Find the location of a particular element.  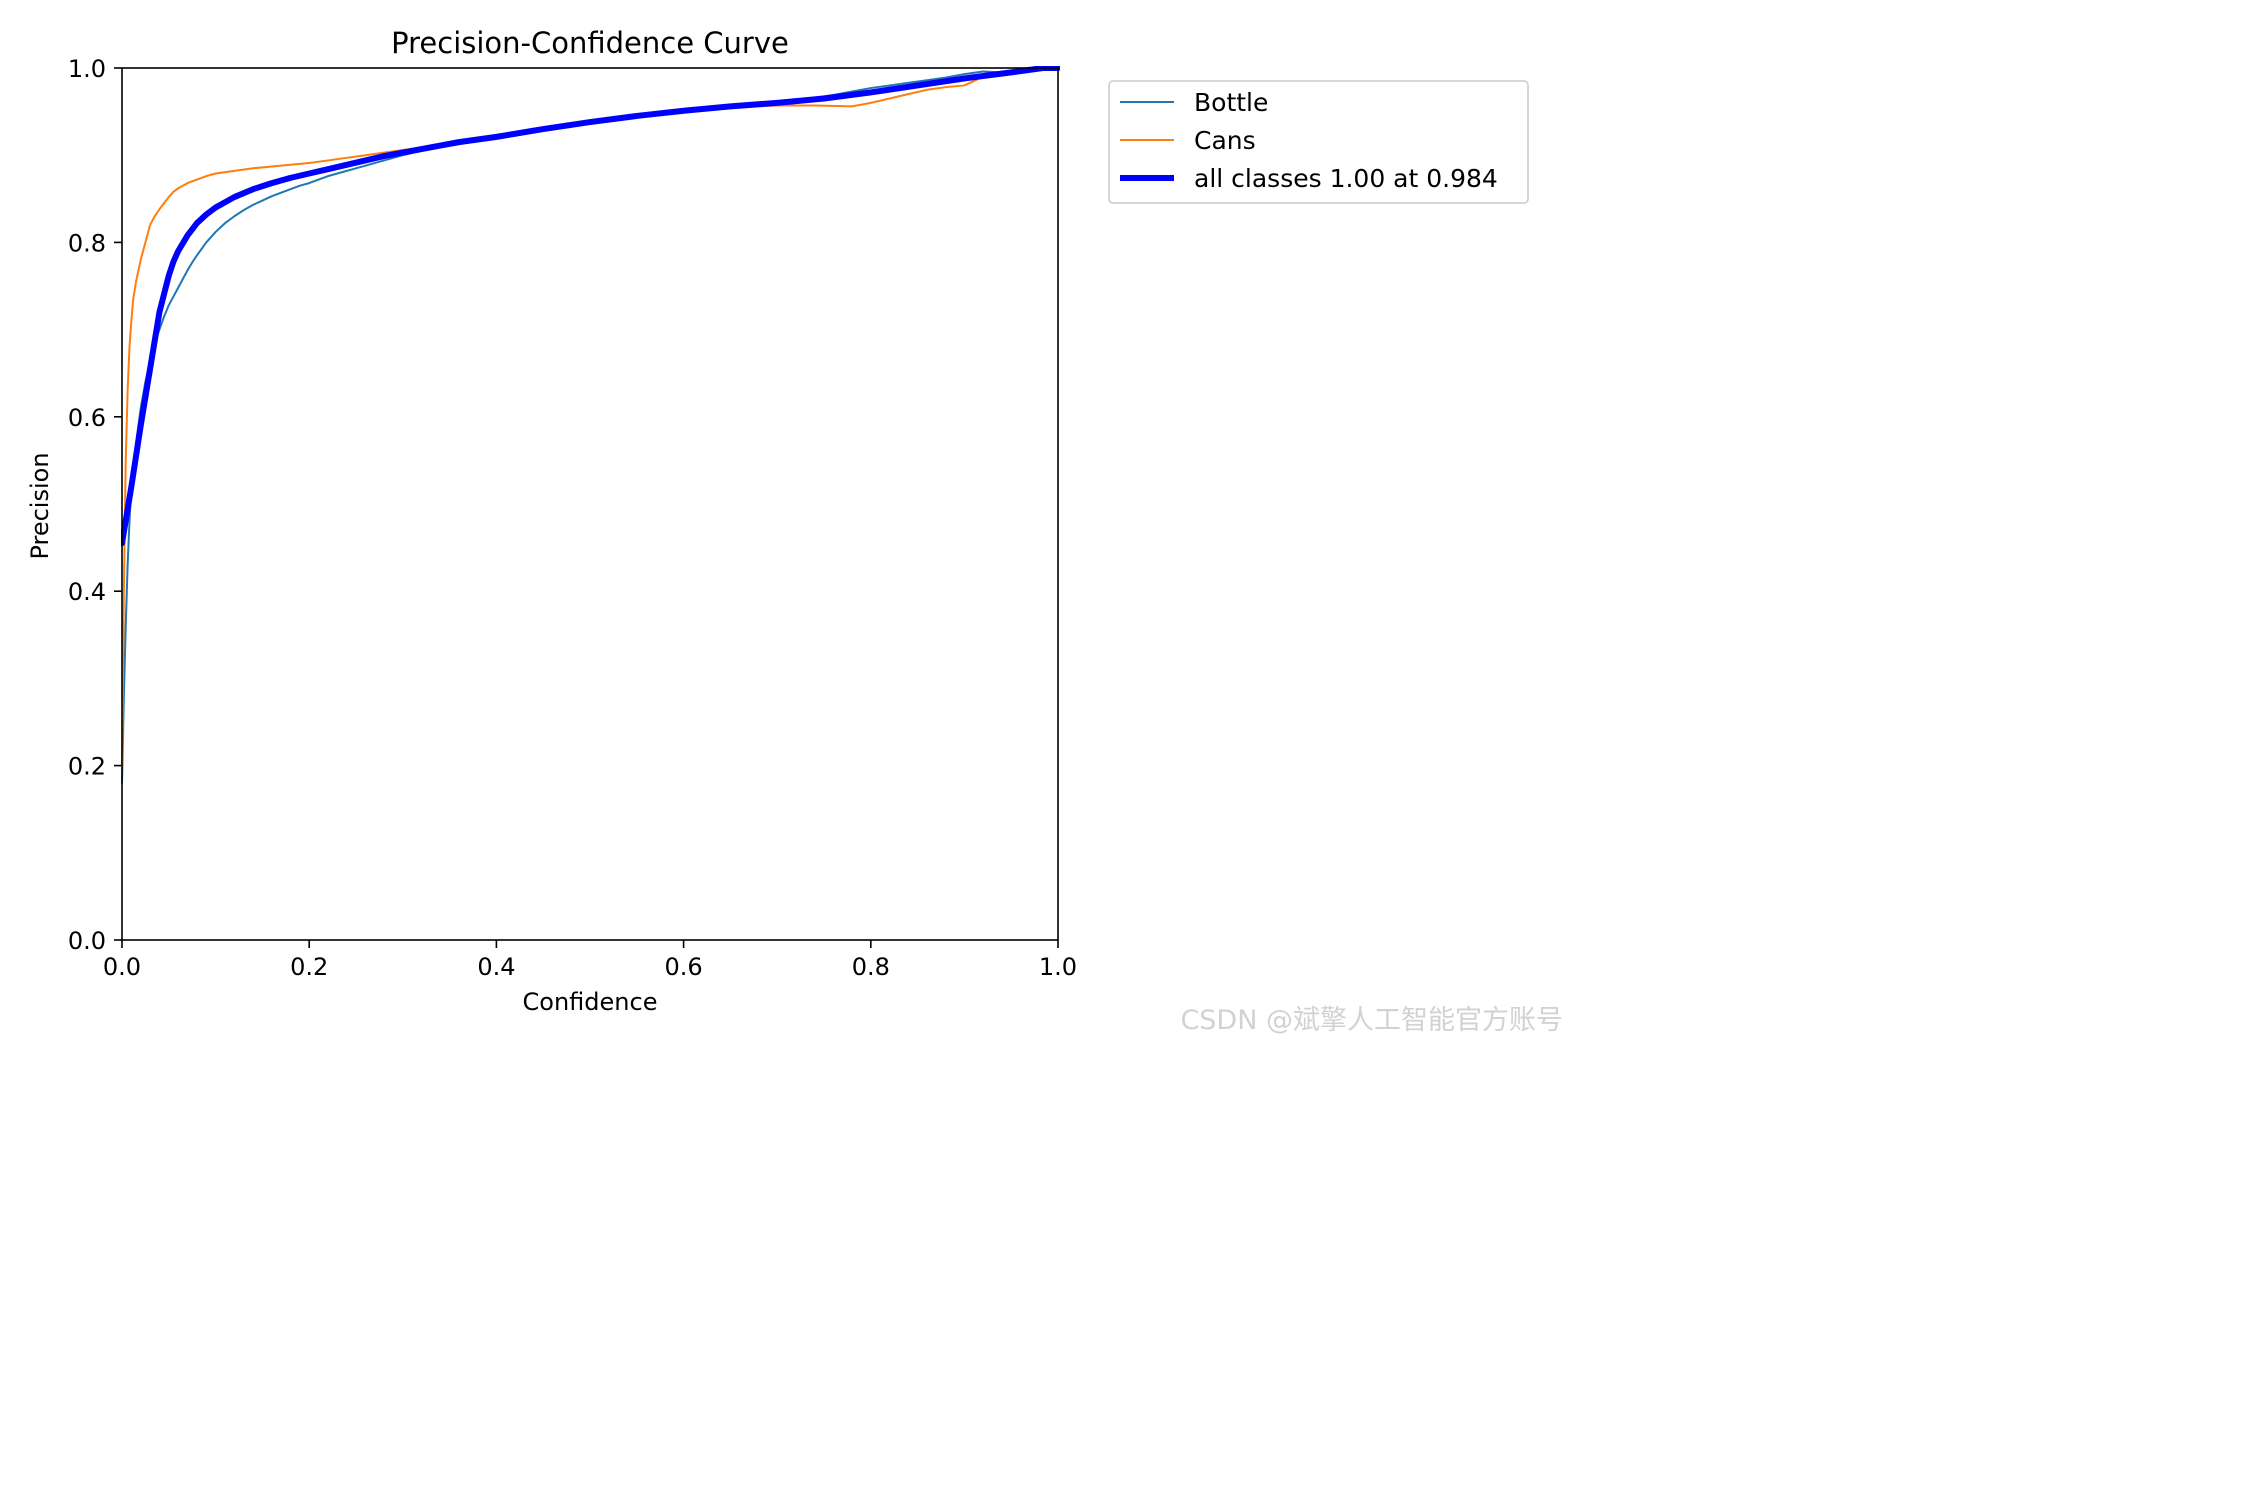

legend: Bottle Cans all classes 1.00 at 0.984 is located at coordinates (1318, 142).